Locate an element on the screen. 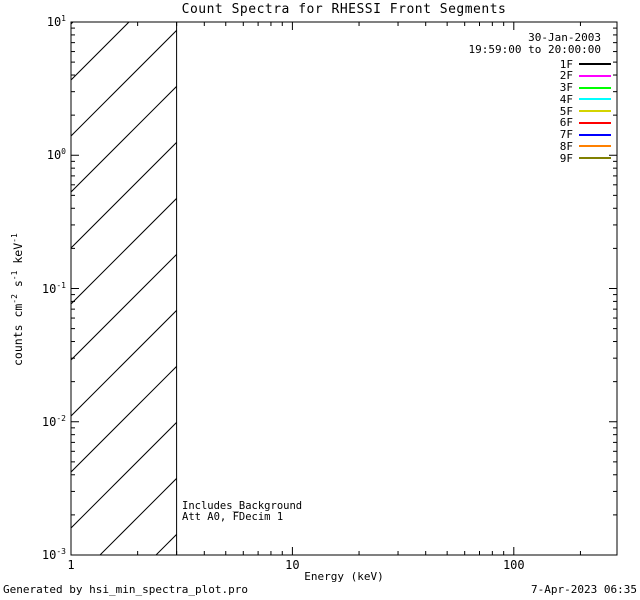 Image resolution: width=640 pixels, height=600 pixels. legend-entry-1f: 1F is located at coordinates (585, 64).